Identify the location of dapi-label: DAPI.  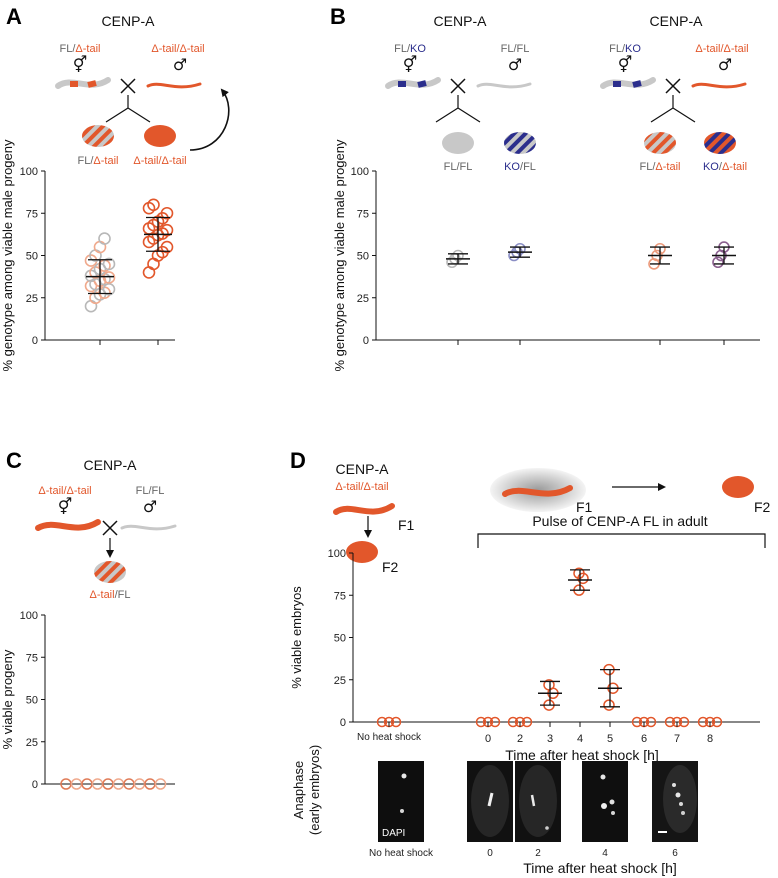
(393, 833).